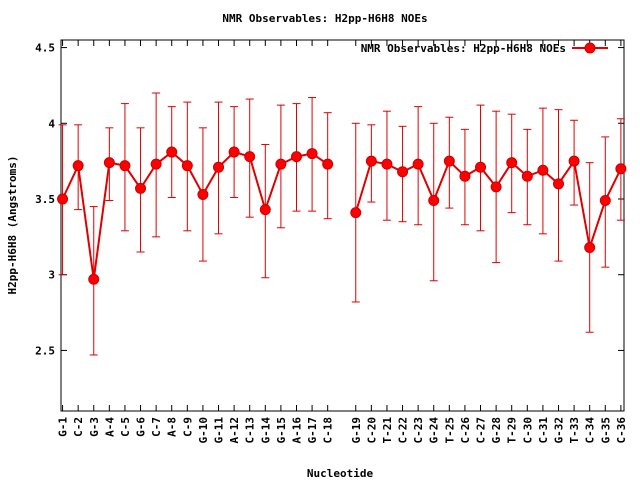 The width and height of the screenshot is (640, 480). Describe the element at coordinates (434, 430) in the screenshot. I see `x-tick-label: G-24` at that location.